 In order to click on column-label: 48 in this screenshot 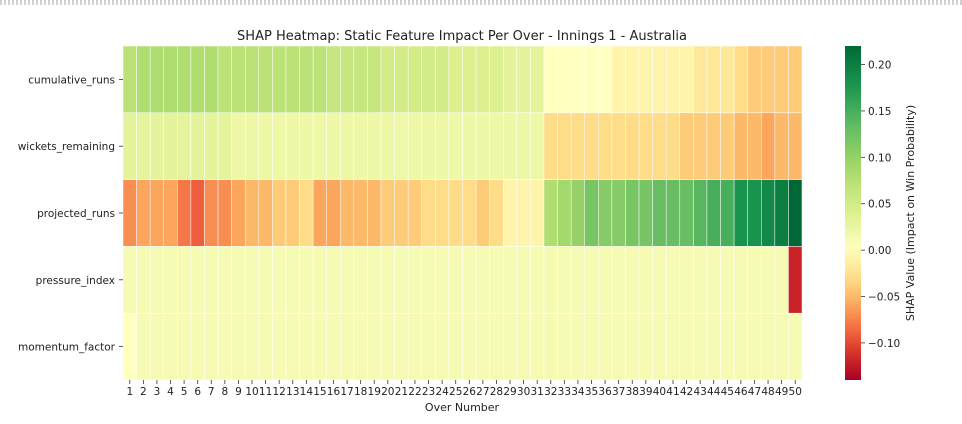, I will do `click(767, 392)`.